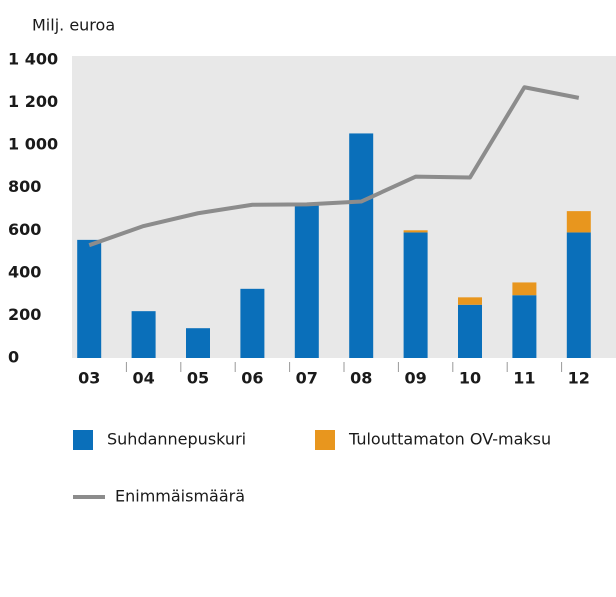 The width and height of the screenshot is (616, 597). I want to click on x-tick-label: 08, so click(361, 378).